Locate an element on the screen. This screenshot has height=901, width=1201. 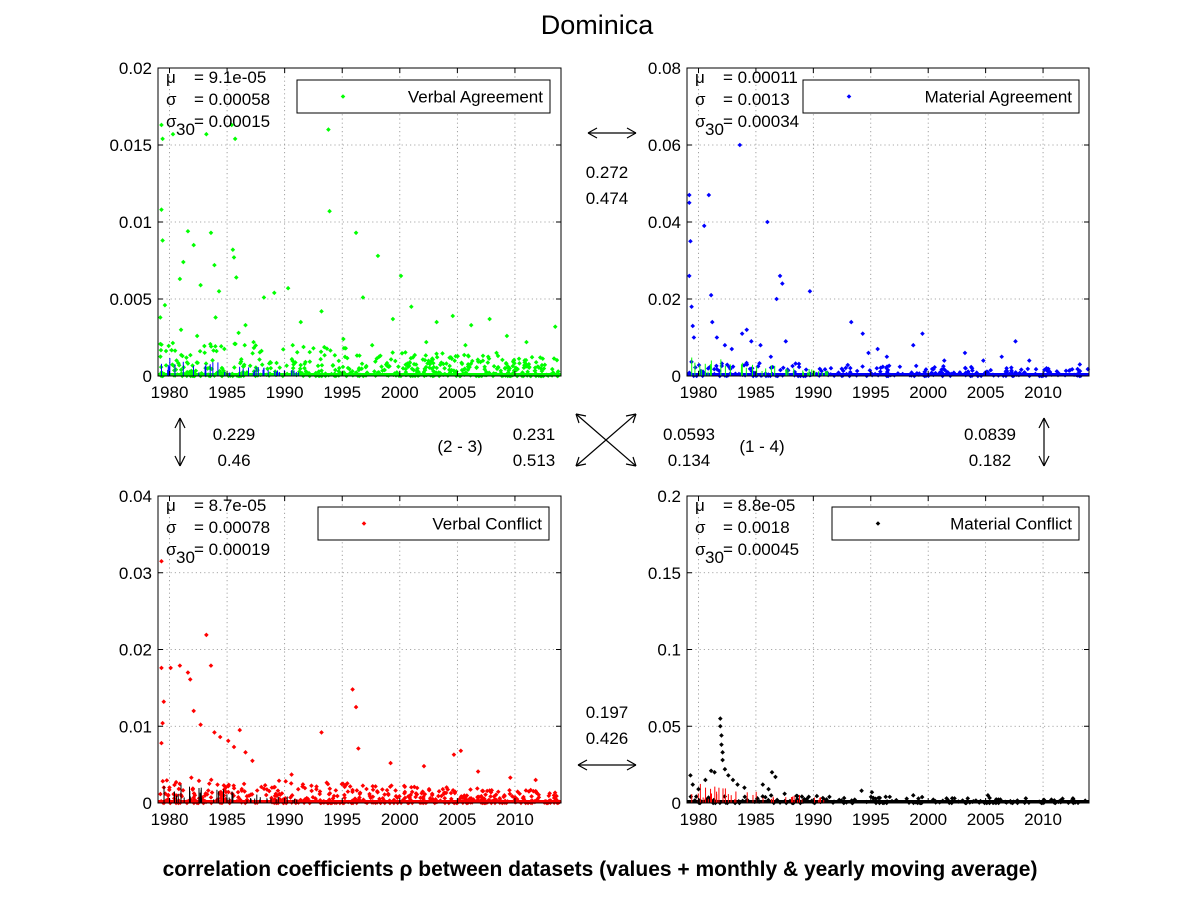
x-tick-label: 1990 is located at coordinates (285, 392).